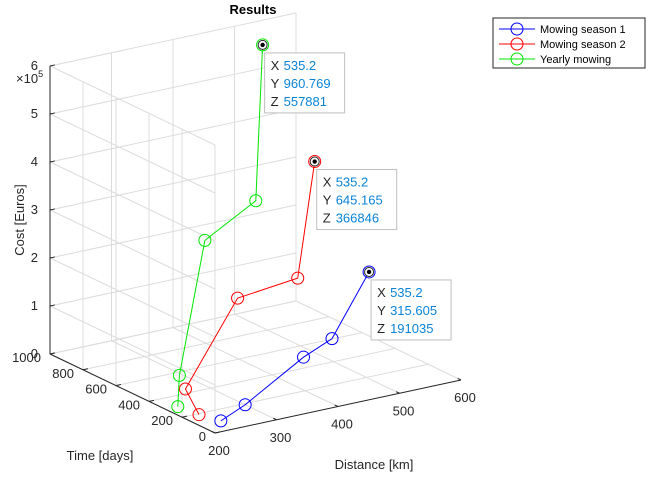 This screenshot has height=477, width=655. Describe the element at coordinates (19, 220) in the screenshot. I see `z-axis-label: Cost [Euros]` at that location.